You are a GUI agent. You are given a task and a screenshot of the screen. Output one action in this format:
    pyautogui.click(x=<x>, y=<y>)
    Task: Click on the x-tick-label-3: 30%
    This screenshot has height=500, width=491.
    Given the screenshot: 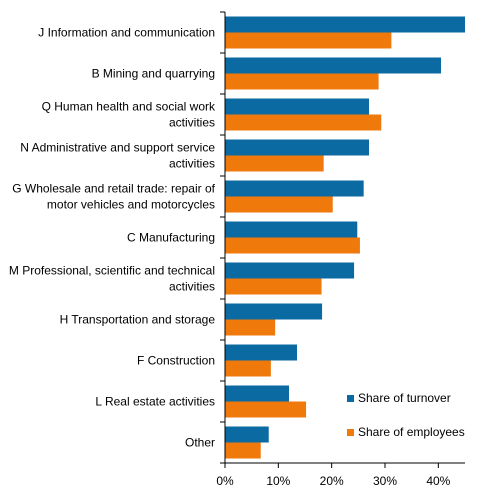 What is the action you would take?
    pyautogui.click(x=385, y=481)
    